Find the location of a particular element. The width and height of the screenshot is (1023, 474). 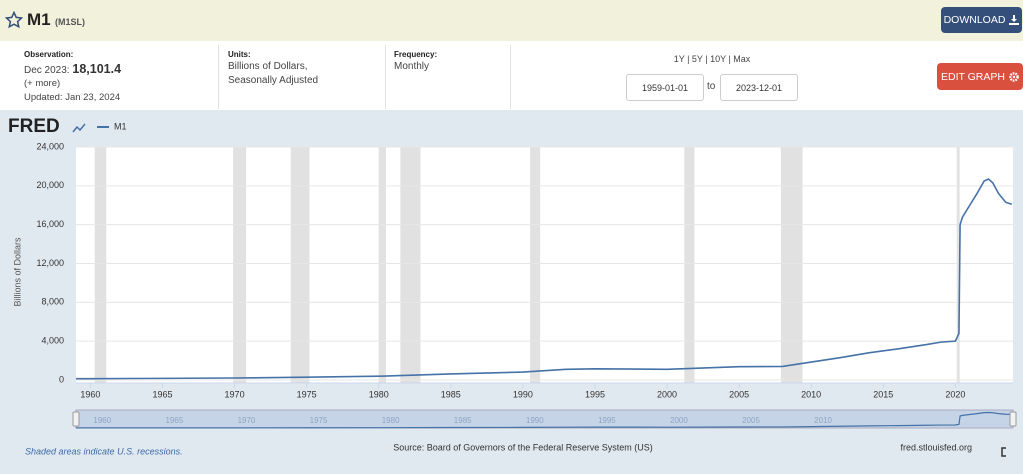

navigator-label: 1970 is located at coordinates (247, 420).